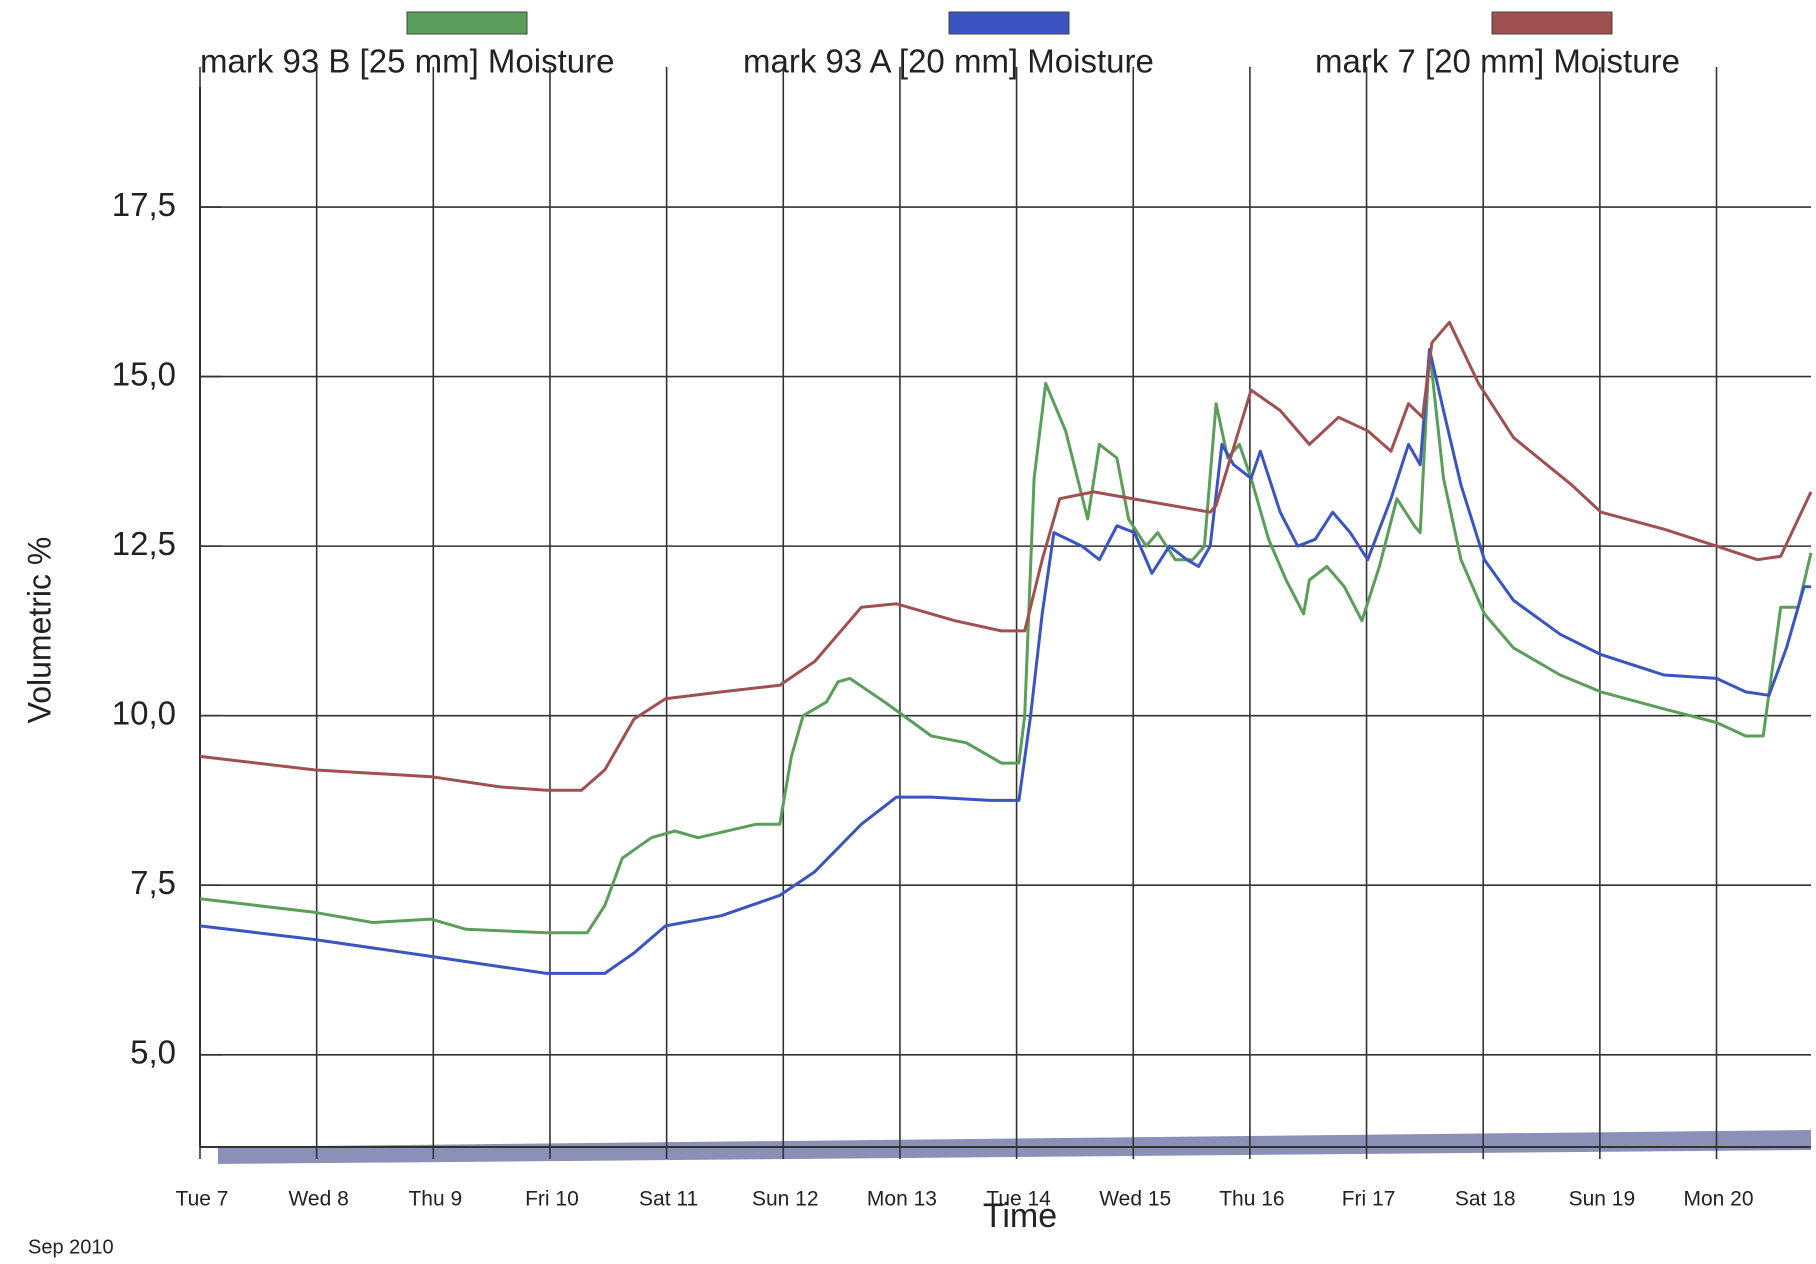 The height and width of the screenshot is (1264, 1816). Describe the element at coordinates (668, 1199) in the screenshot. I see `x-tick-label: Sat 11` at that location.